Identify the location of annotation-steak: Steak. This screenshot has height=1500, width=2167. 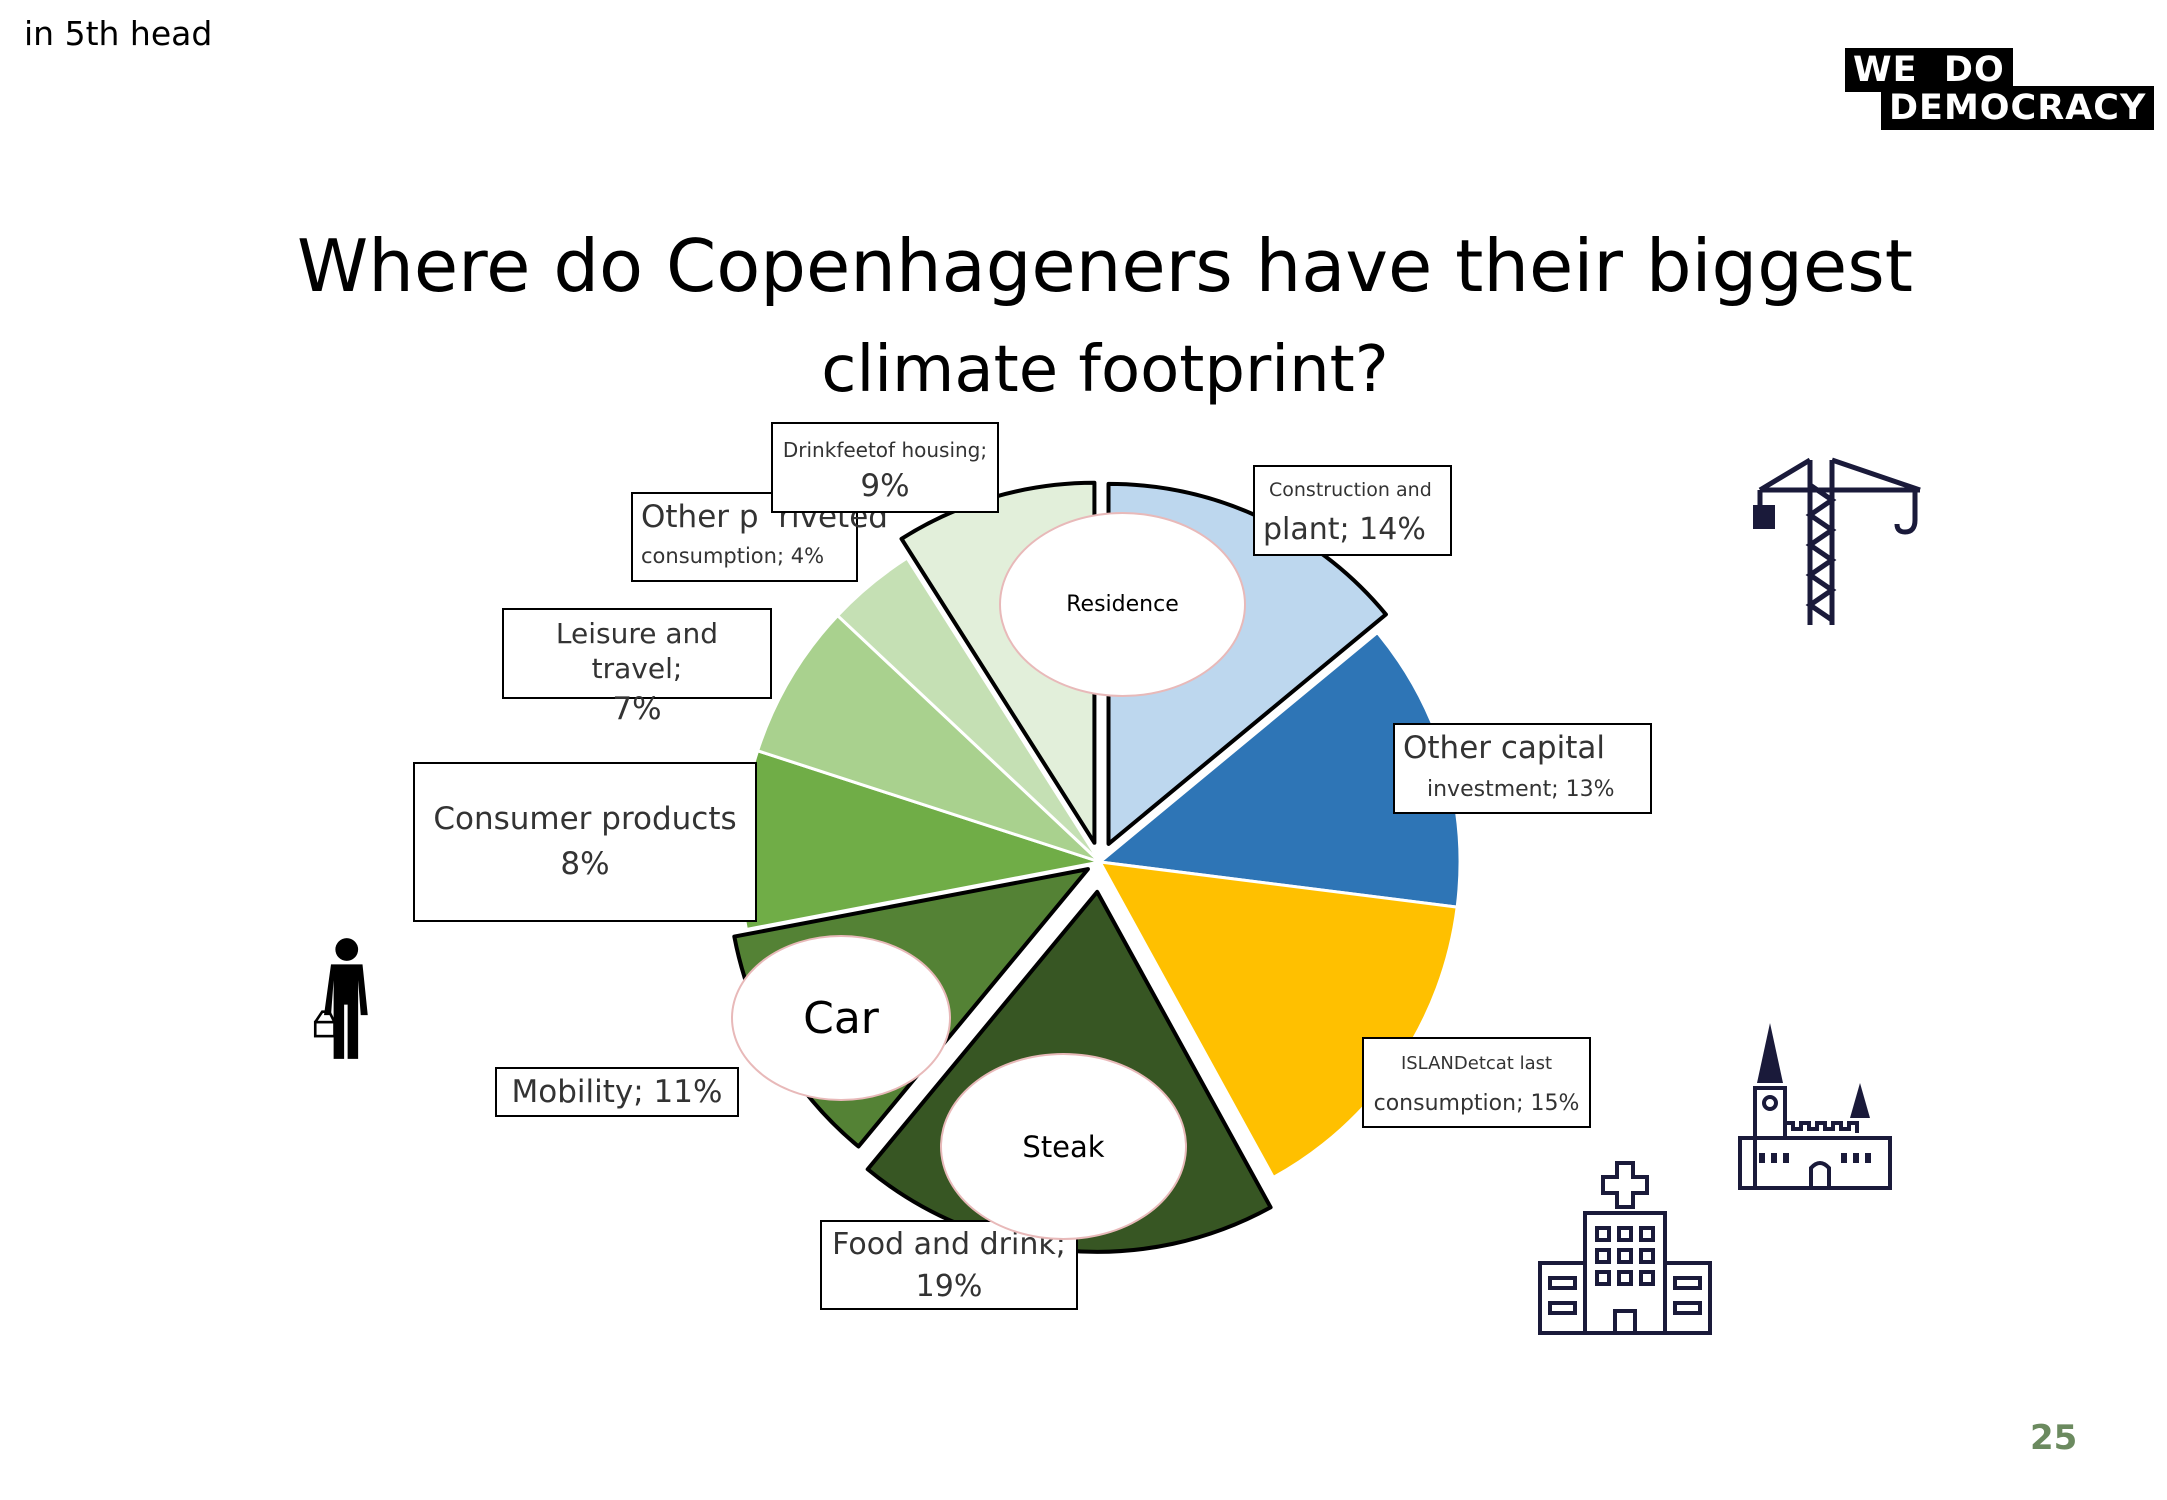
(1063, 1146).